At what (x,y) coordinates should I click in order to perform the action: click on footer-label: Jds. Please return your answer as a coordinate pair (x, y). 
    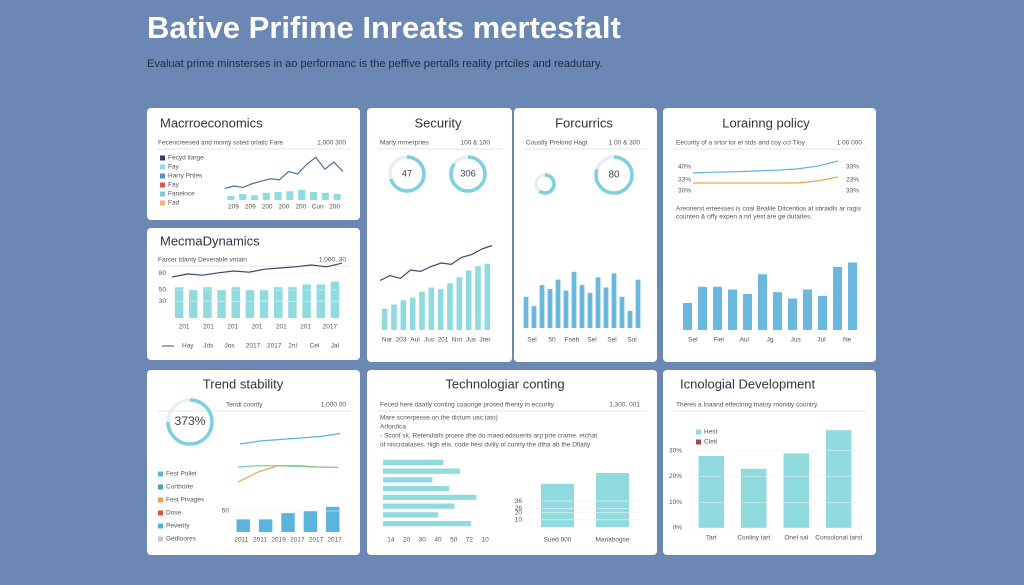
    Looking at the image, I should click on (208, 346).